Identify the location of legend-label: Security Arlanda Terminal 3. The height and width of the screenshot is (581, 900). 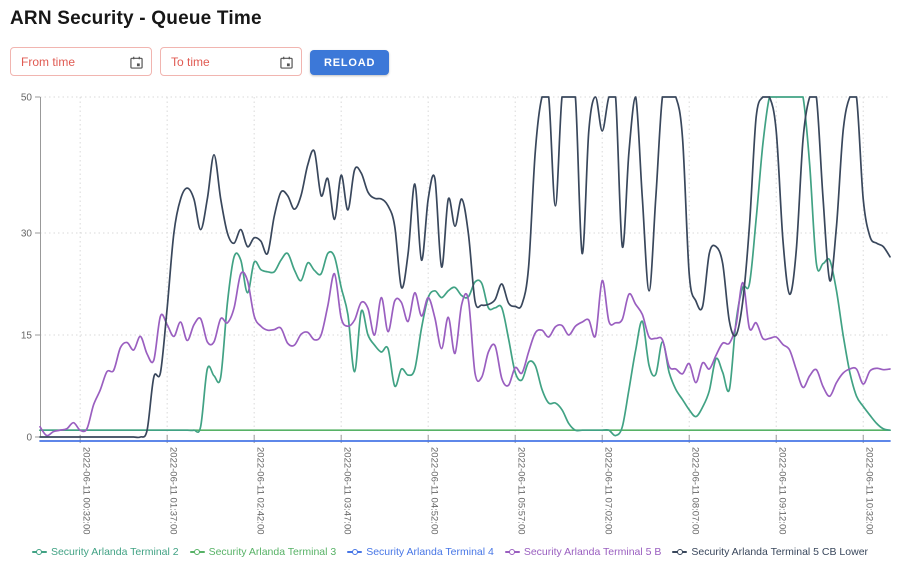
(272, 552).